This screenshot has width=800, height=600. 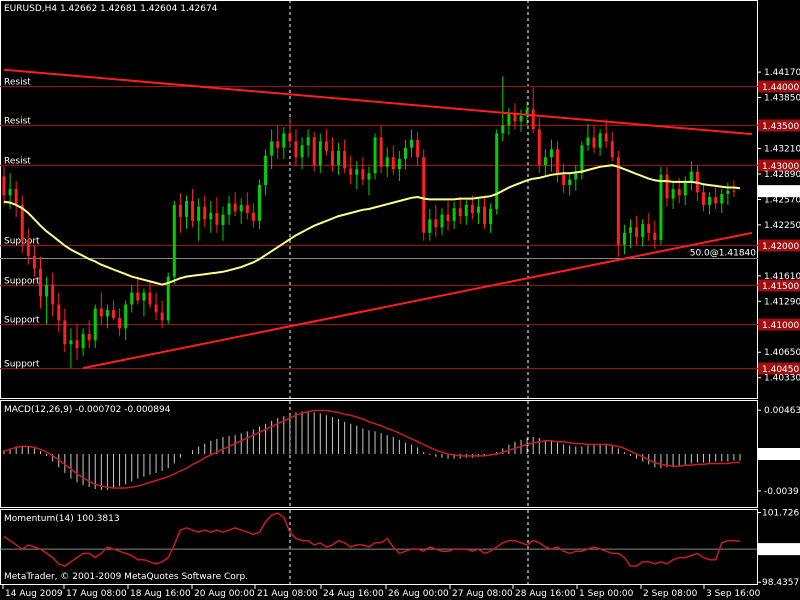 What do you see at coordinates (17, 83) in the screenshot?
I see `level-label-0: Resist` at bounding box center [17, 83].